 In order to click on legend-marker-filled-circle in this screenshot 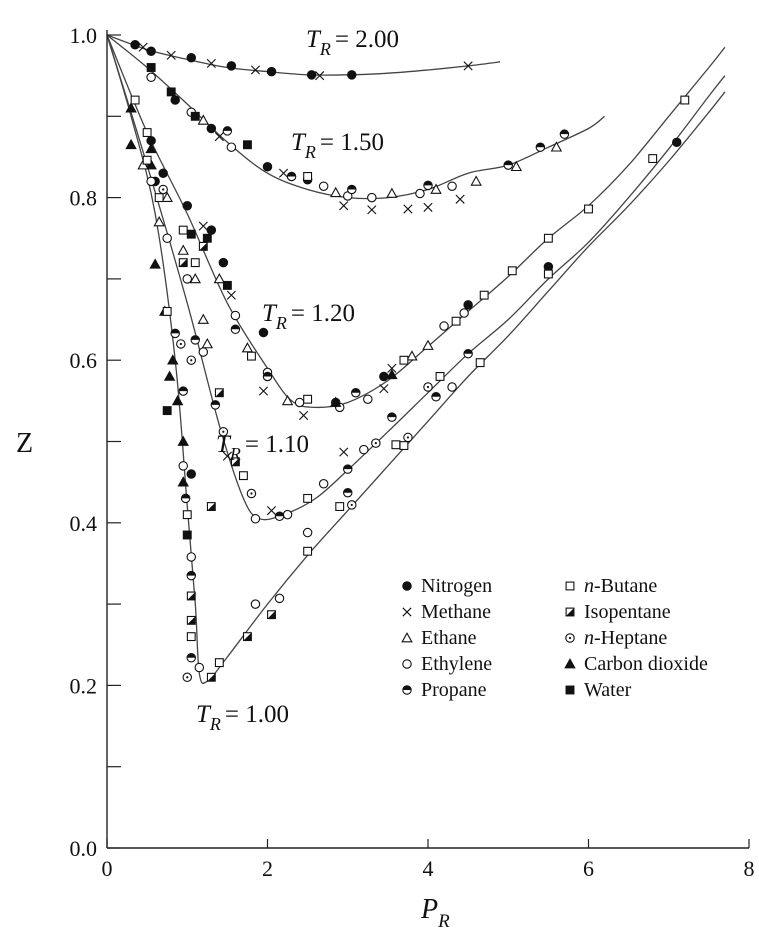, I will do `click(407, 586)`.